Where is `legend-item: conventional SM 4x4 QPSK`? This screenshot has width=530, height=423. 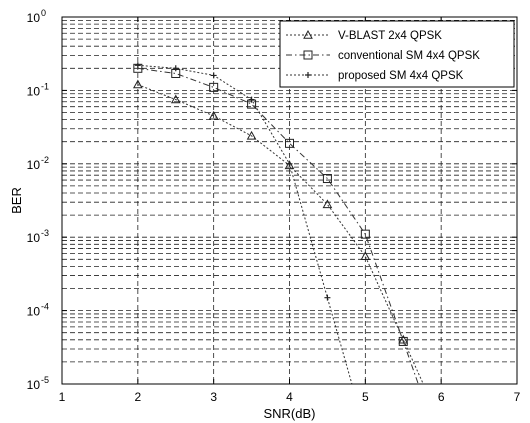 legend-item: conventional SM 4x4 QPSK is located at coordinates (383, 56).